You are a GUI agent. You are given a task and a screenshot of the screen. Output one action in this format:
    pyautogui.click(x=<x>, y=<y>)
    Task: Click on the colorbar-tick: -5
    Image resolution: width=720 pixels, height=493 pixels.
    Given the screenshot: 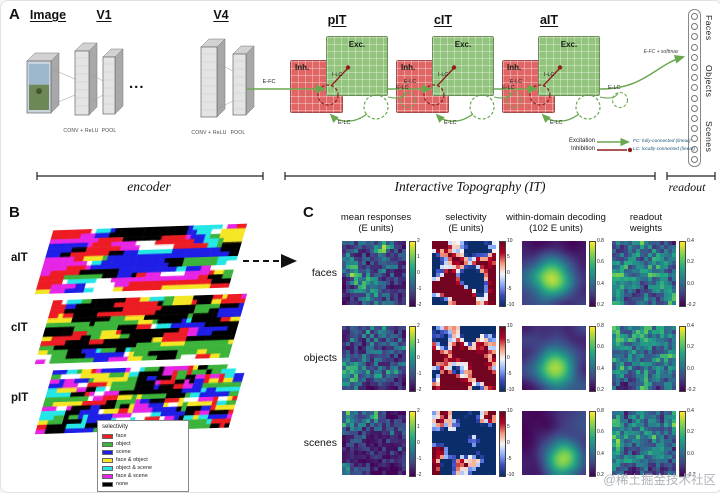 What is the action you would take?
    pyautogui.click(x=509, y=374)
    